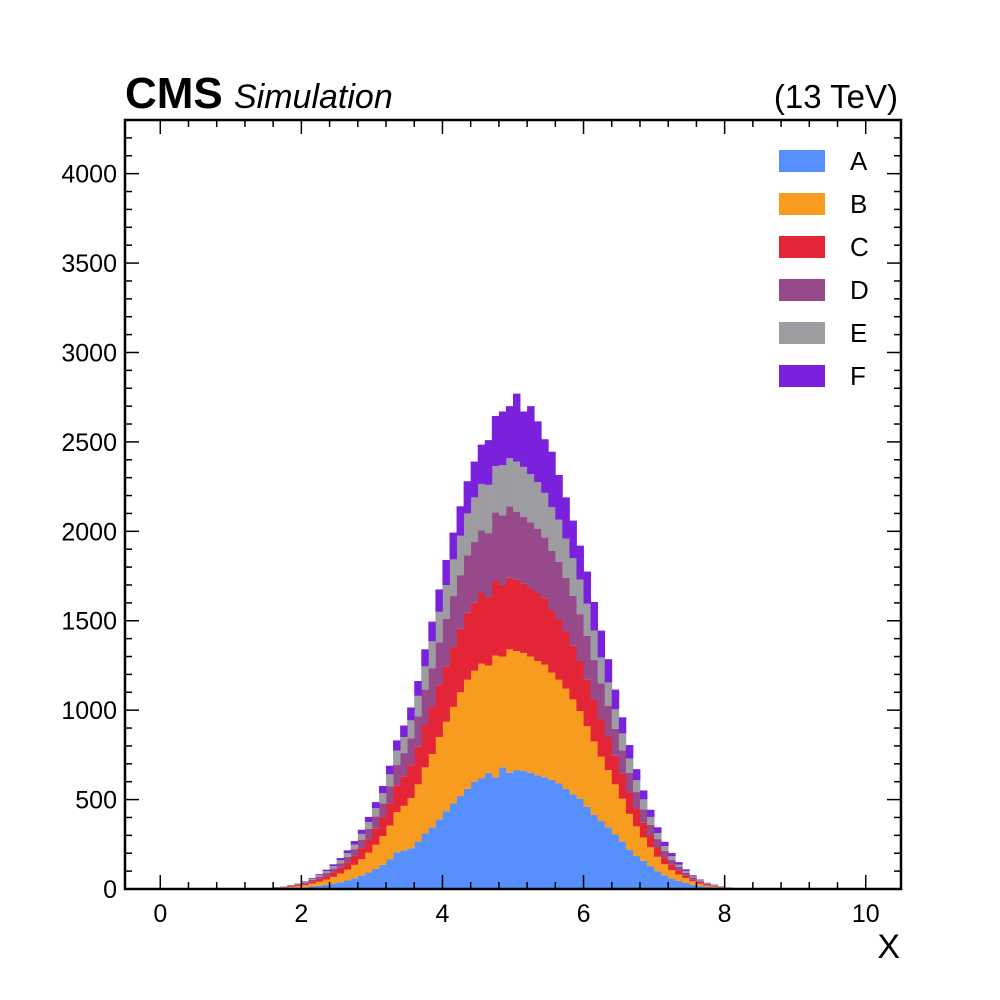  I want to click on legend-item-E: E, so click(823, 333).